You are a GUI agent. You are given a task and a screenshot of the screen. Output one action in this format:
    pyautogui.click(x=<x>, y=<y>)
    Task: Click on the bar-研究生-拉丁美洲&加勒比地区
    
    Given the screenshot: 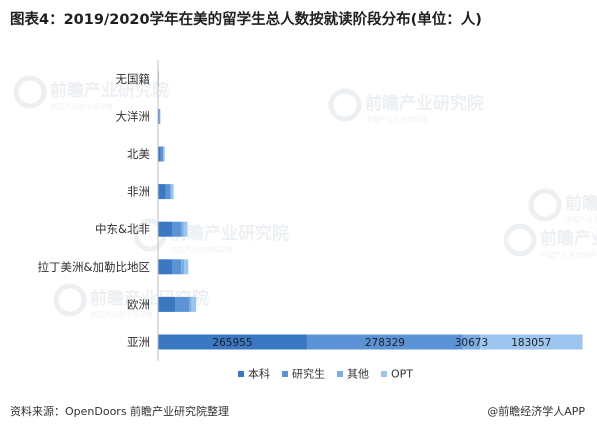 What is the action you would take?
    pyautogui.click(x=177, y=267)
    